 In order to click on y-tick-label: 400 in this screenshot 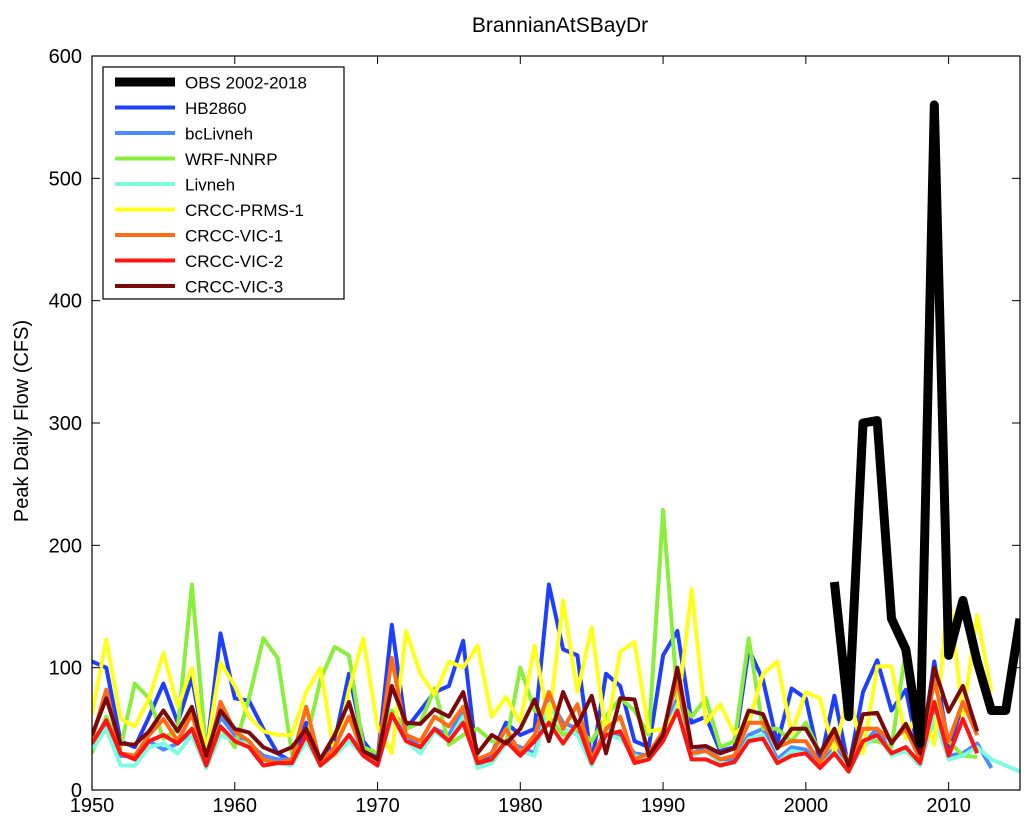, I will do `click(65, 302)`.